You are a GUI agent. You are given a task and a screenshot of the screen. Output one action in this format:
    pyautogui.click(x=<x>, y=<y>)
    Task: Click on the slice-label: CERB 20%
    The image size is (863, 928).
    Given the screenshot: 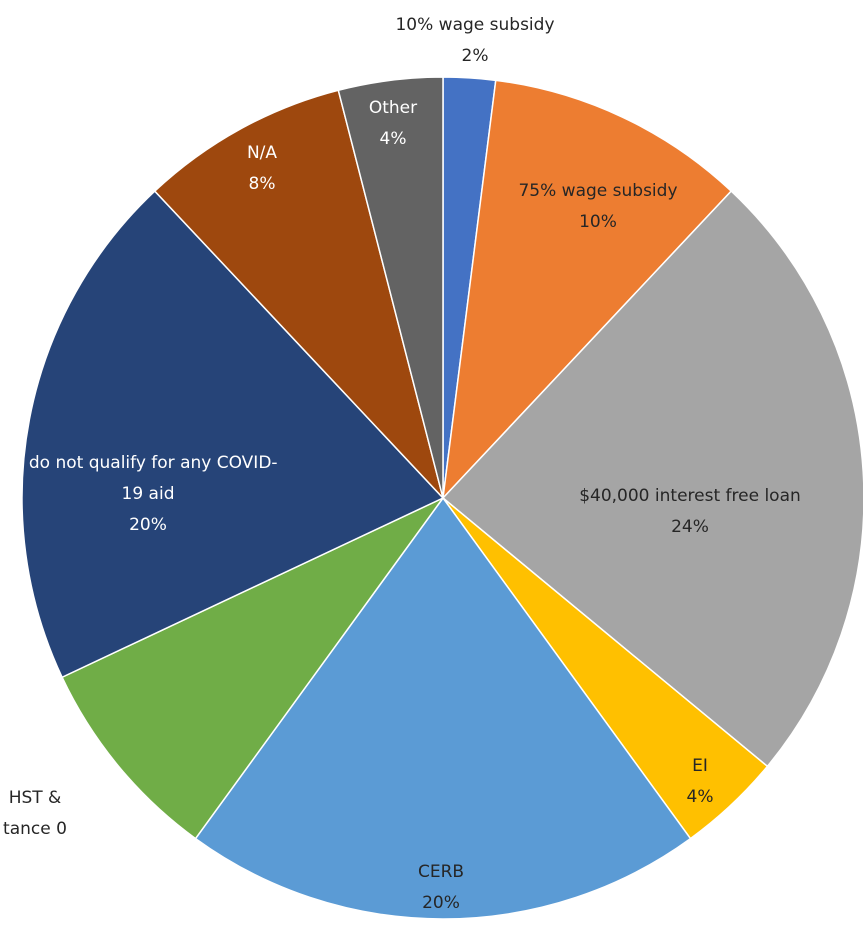 What is the action you would take?
    pyautogui.click(x=441, y=888)
    